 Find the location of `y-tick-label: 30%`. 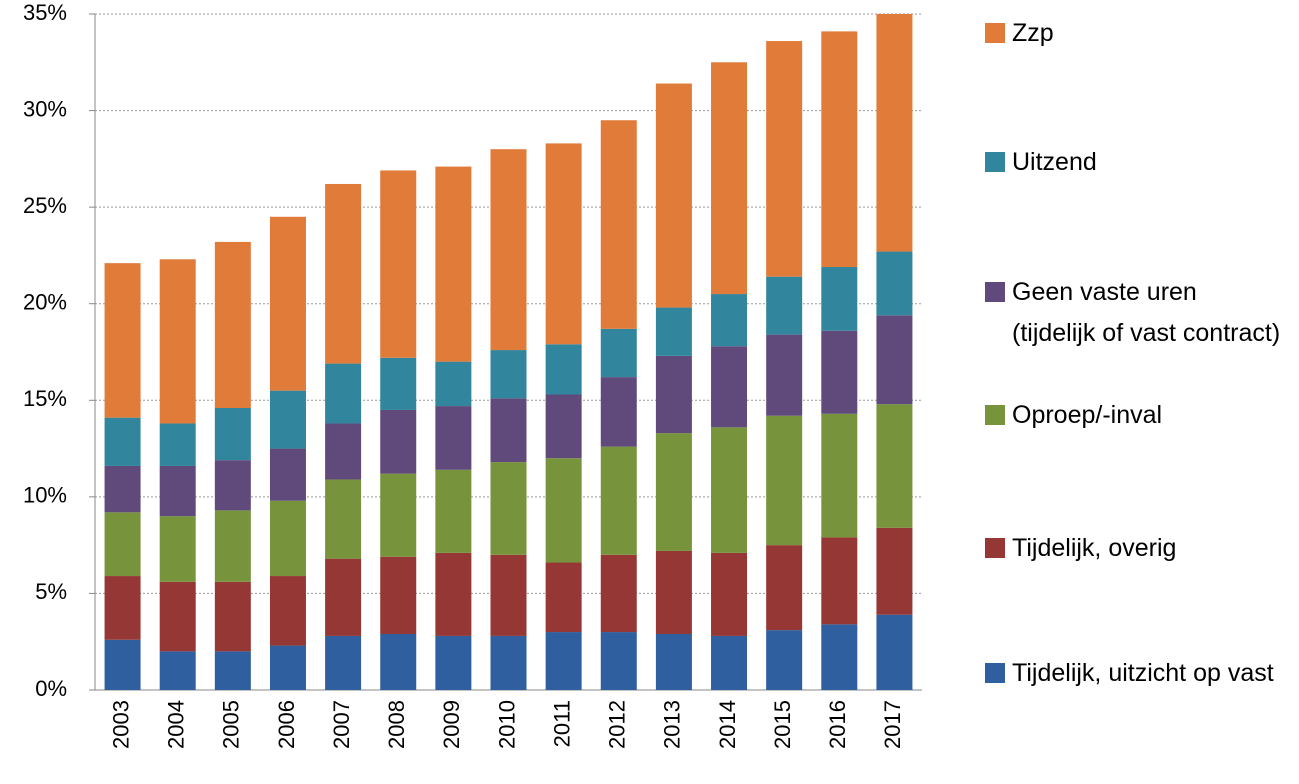

y-tick-label: 30% is located at coordinates (45, 108).